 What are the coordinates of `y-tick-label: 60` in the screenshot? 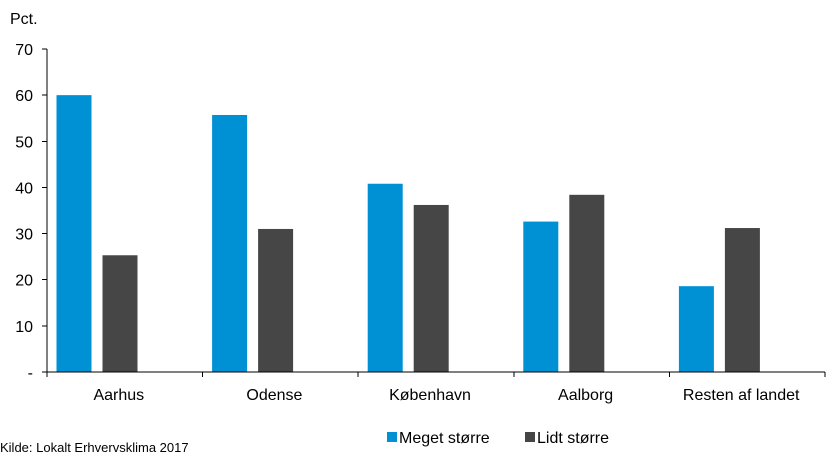 It's located at (24, 96).